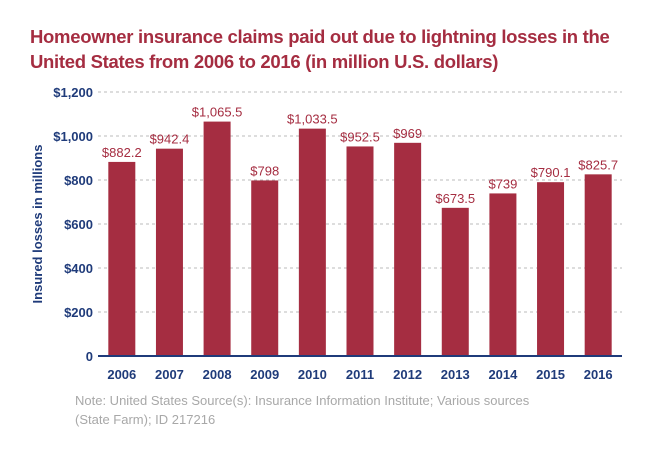 Image resolution: width=651 pixels, height=451 pixels. What do you see at coordinates (598, 374) in the screenshot?
I see `x-tick-label: 2016` at bounding box center [598, 374].